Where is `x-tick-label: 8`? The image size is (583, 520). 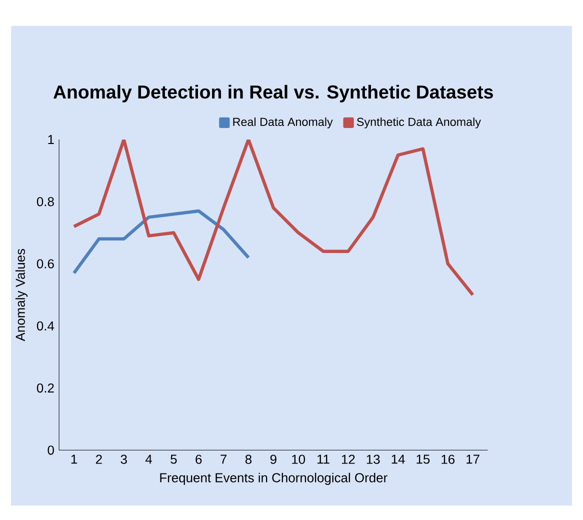
x-tick-label: 8 is located at coordinates (248, 459).